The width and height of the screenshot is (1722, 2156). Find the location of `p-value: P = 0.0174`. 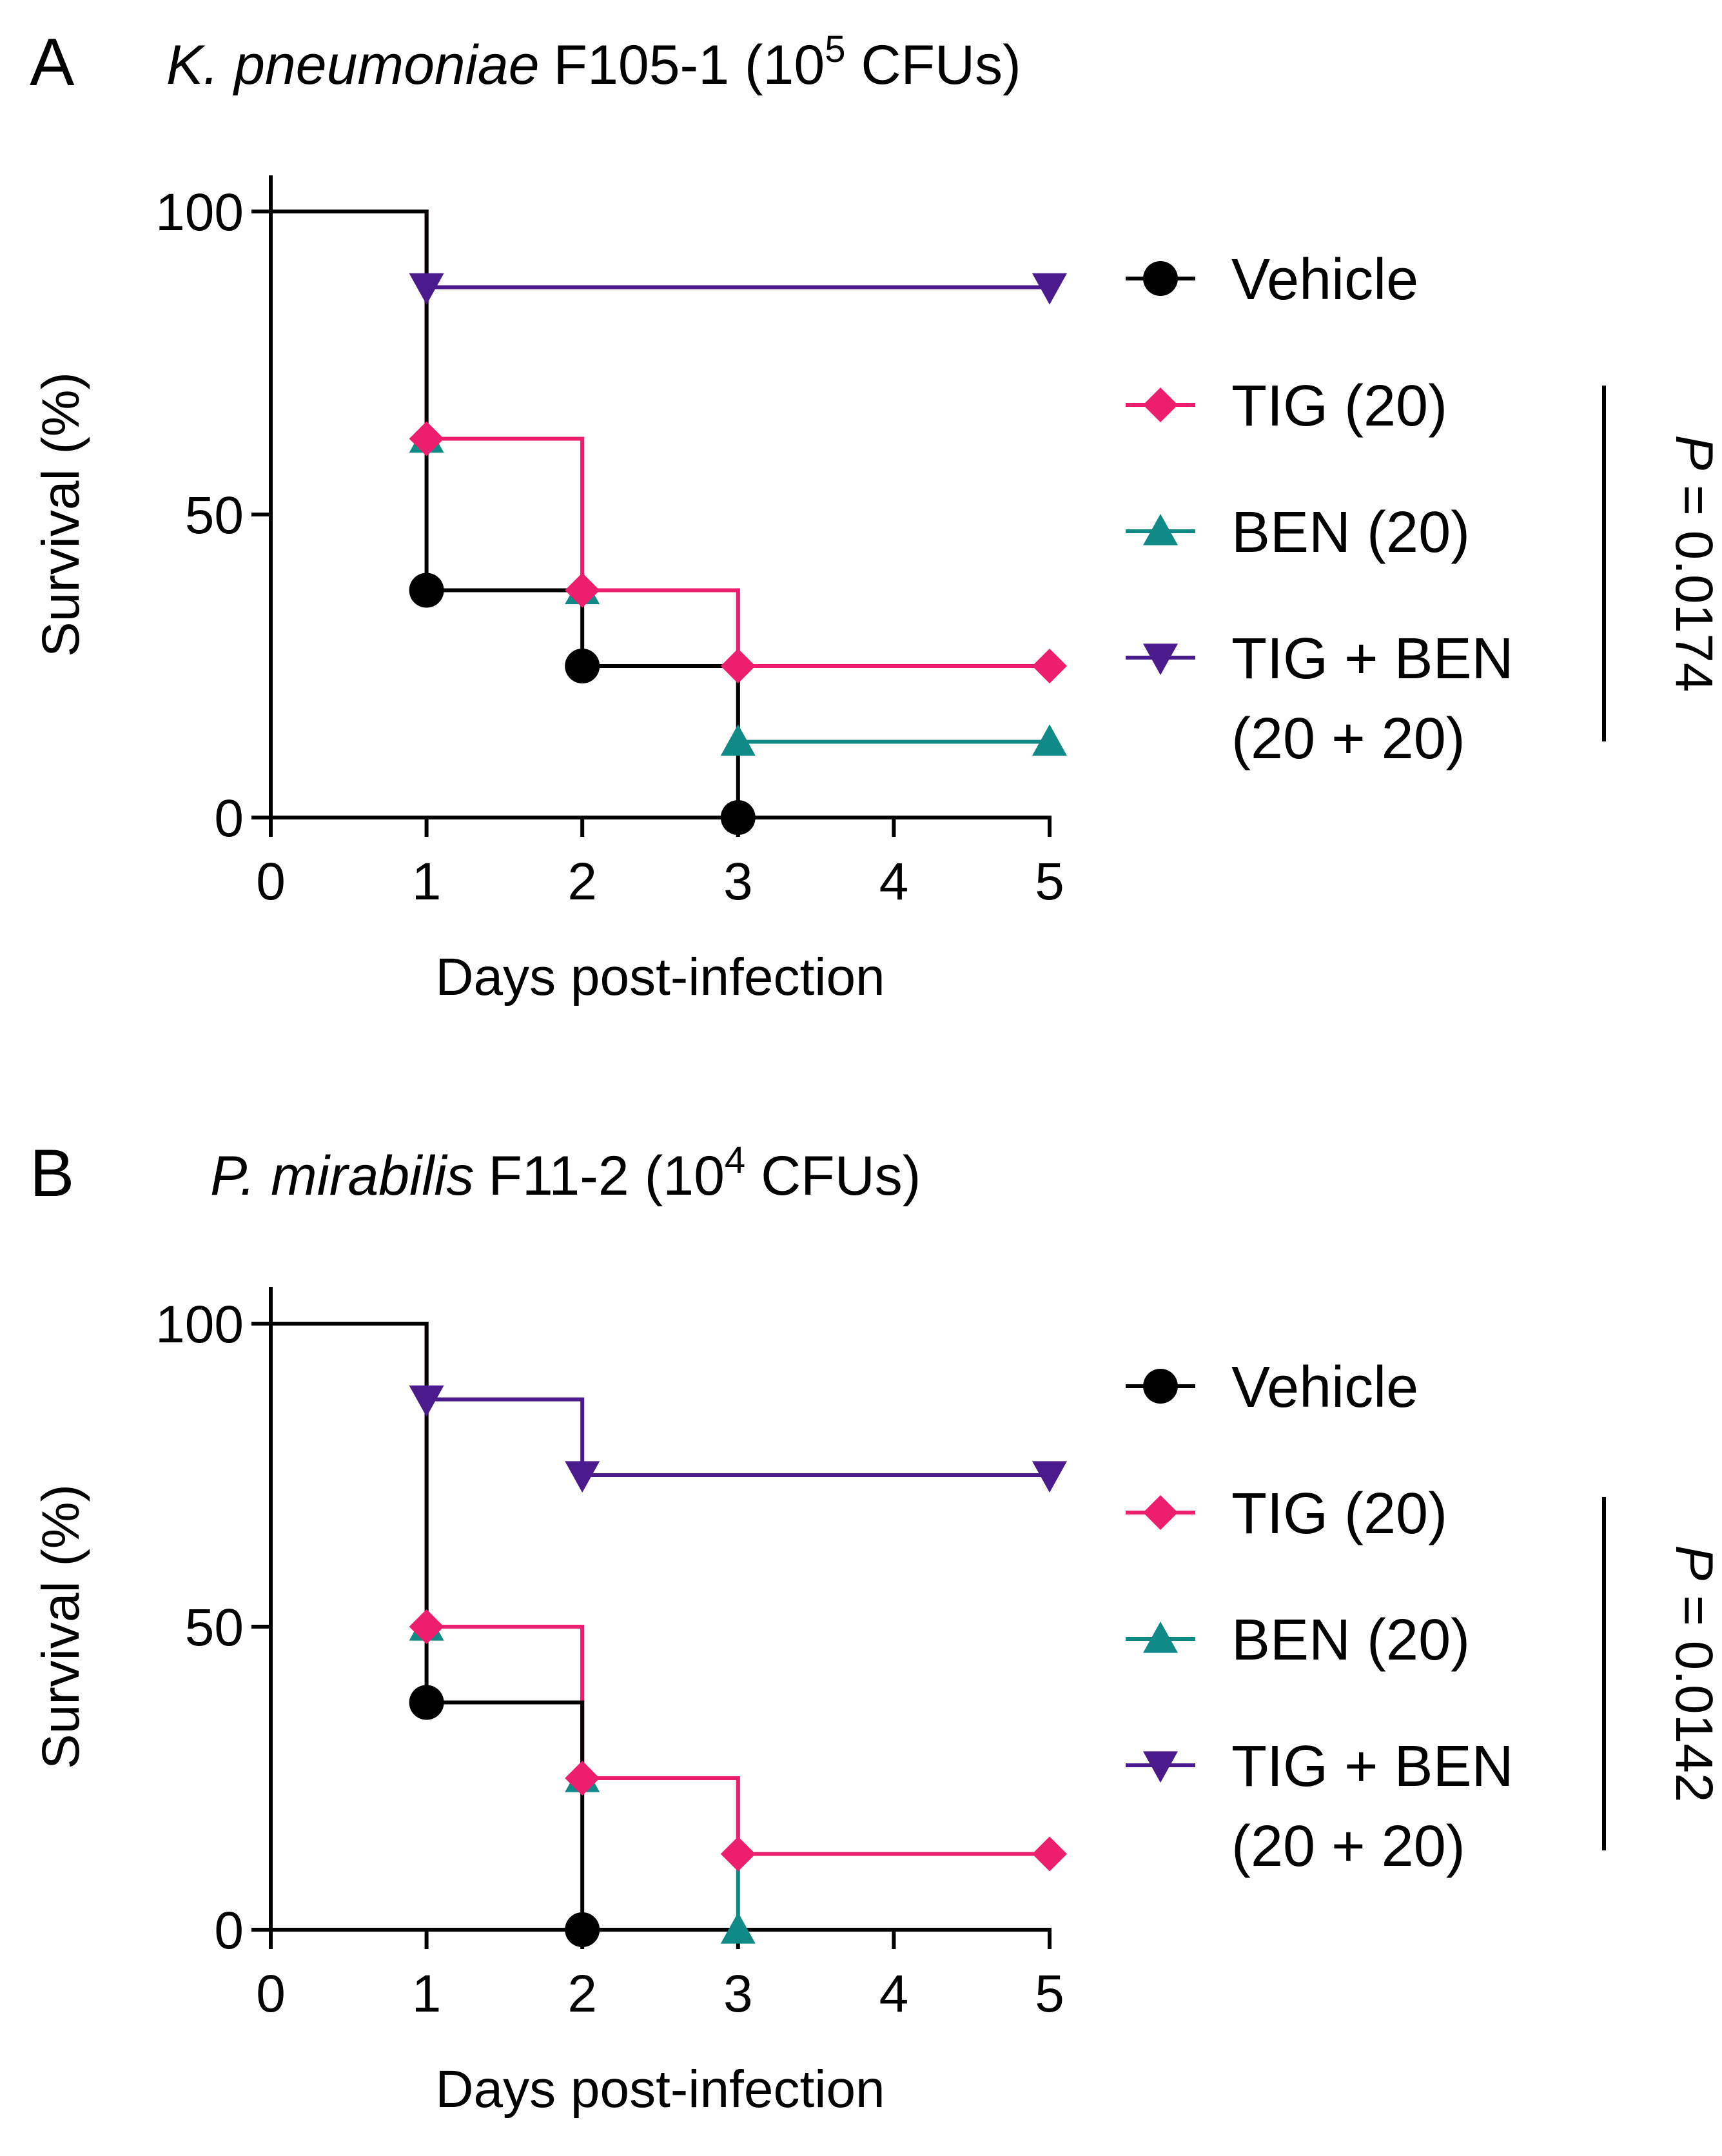

p-value: P = 0.0174 is located at coordinates (1694, 563).